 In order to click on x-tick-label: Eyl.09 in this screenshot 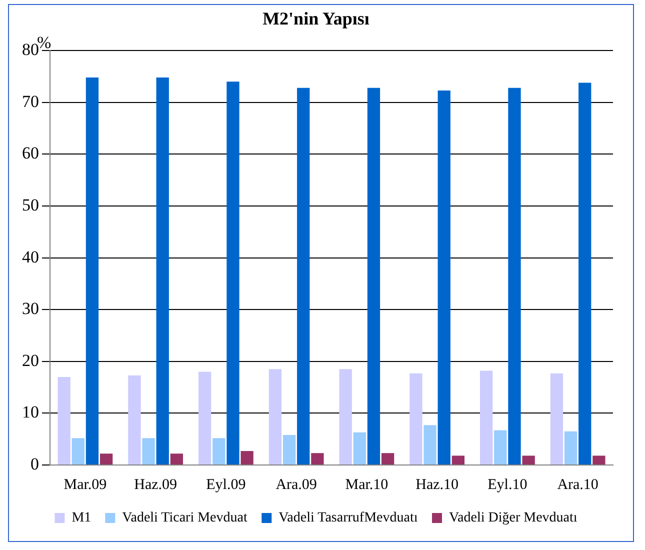, I will do `click(226, 484)`.